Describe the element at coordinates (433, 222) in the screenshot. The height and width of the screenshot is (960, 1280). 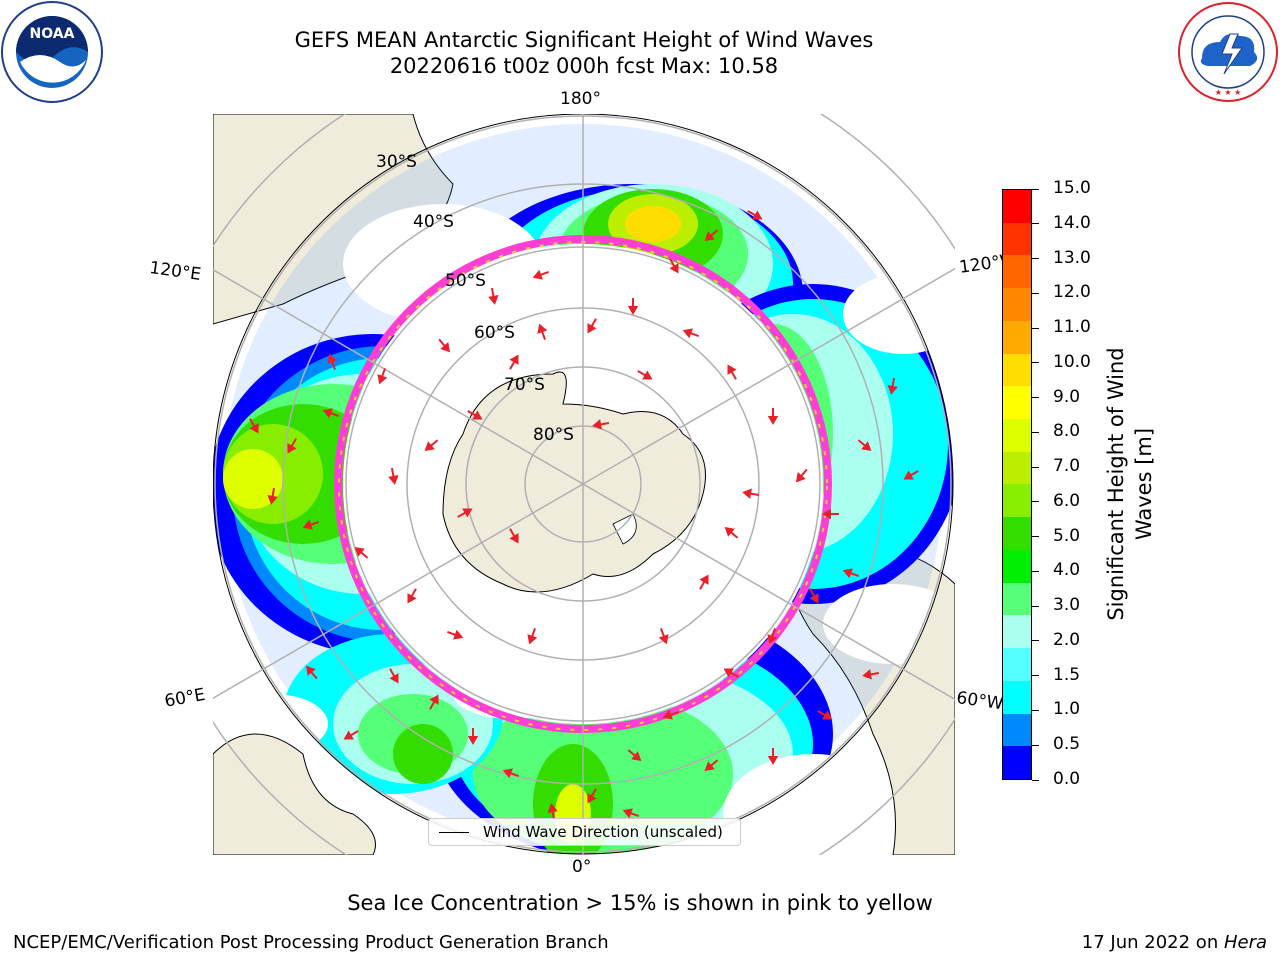
I see `lat-label-40s: 40°S` at that location.